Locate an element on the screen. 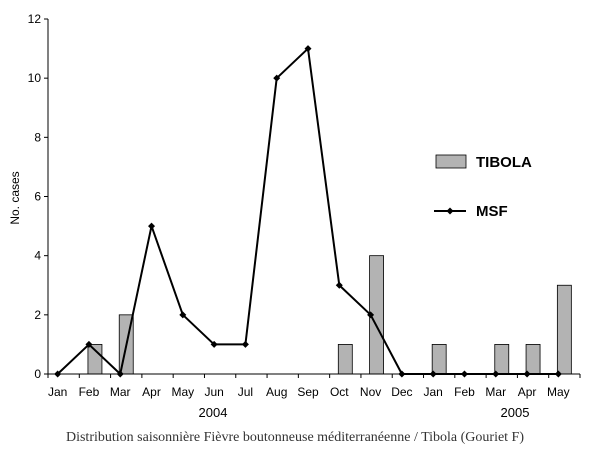  legend-msf-marker is located at coordinates (450, 211).